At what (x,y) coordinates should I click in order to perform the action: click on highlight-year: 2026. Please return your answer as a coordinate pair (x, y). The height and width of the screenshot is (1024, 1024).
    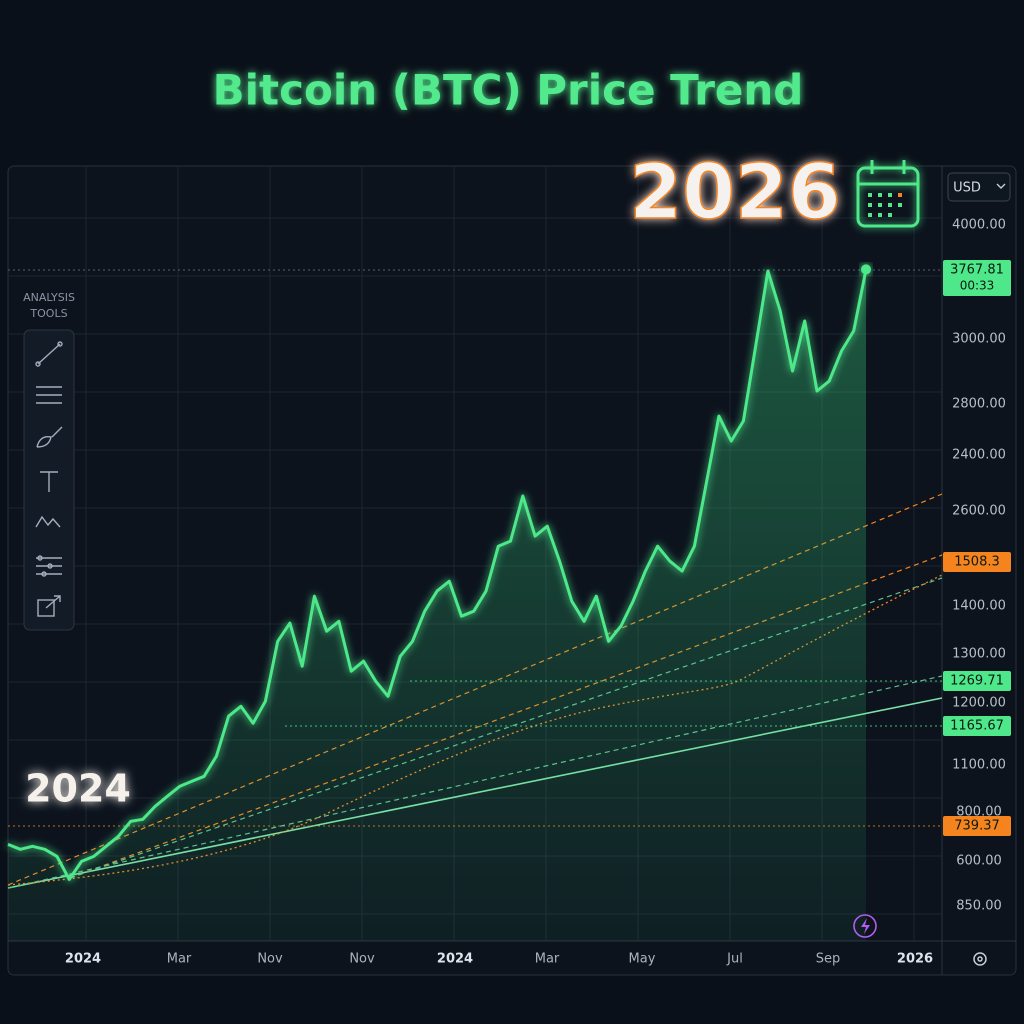
    Looking at the image, I should click on (735, 191).